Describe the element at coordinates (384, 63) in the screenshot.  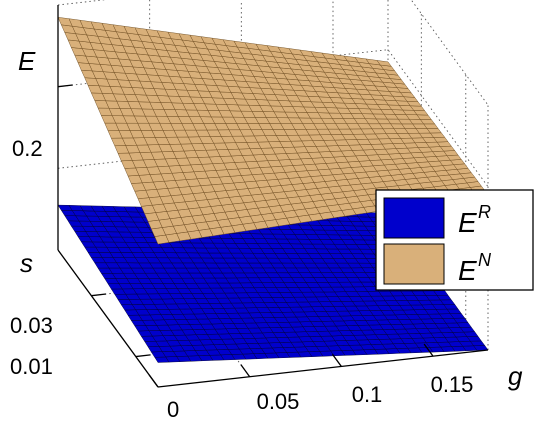
I see `surface-cell` at that location.